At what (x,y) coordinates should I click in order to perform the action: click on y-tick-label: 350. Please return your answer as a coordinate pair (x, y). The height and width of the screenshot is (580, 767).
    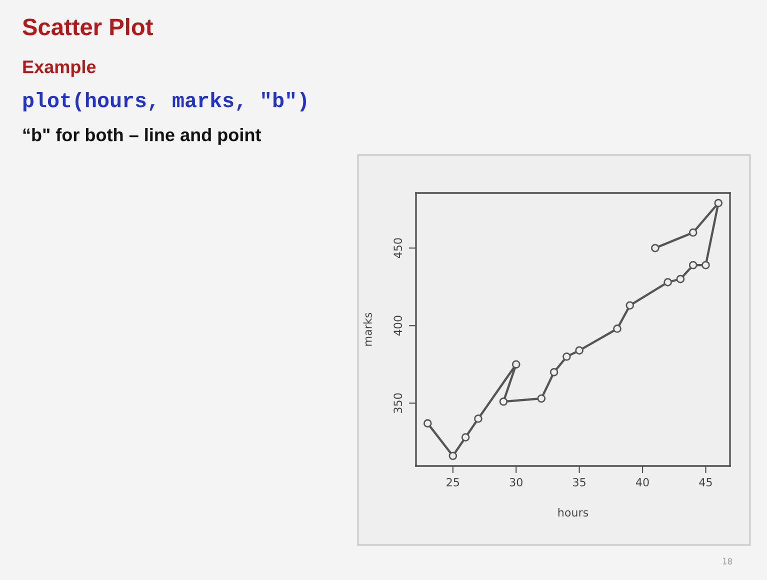
    Looking at the image, I should click on (398, 403).